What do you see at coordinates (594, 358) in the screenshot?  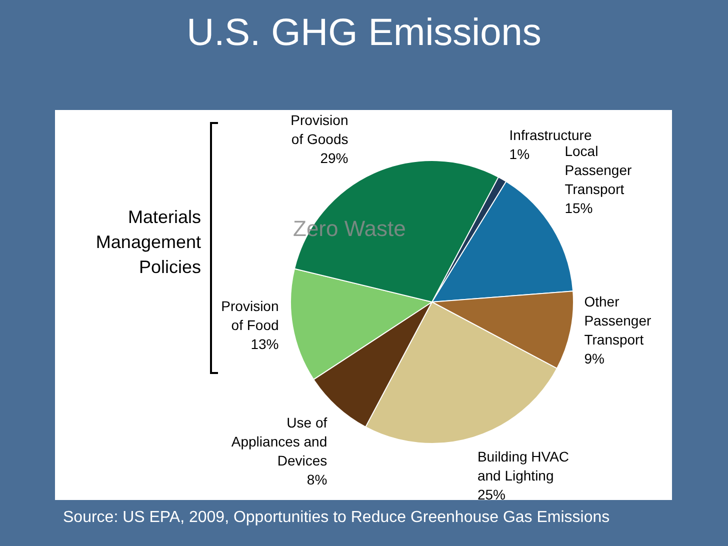 I see `data-label: 9%` at bounding box center [594, 358].